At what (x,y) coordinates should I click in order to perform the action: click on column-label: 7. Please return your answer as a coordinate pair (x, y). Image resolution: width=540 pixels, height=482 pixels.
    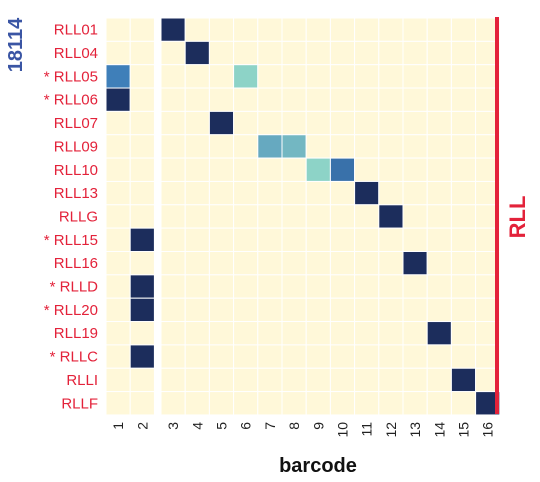
    Looking at the image, I should click on (270, 426).